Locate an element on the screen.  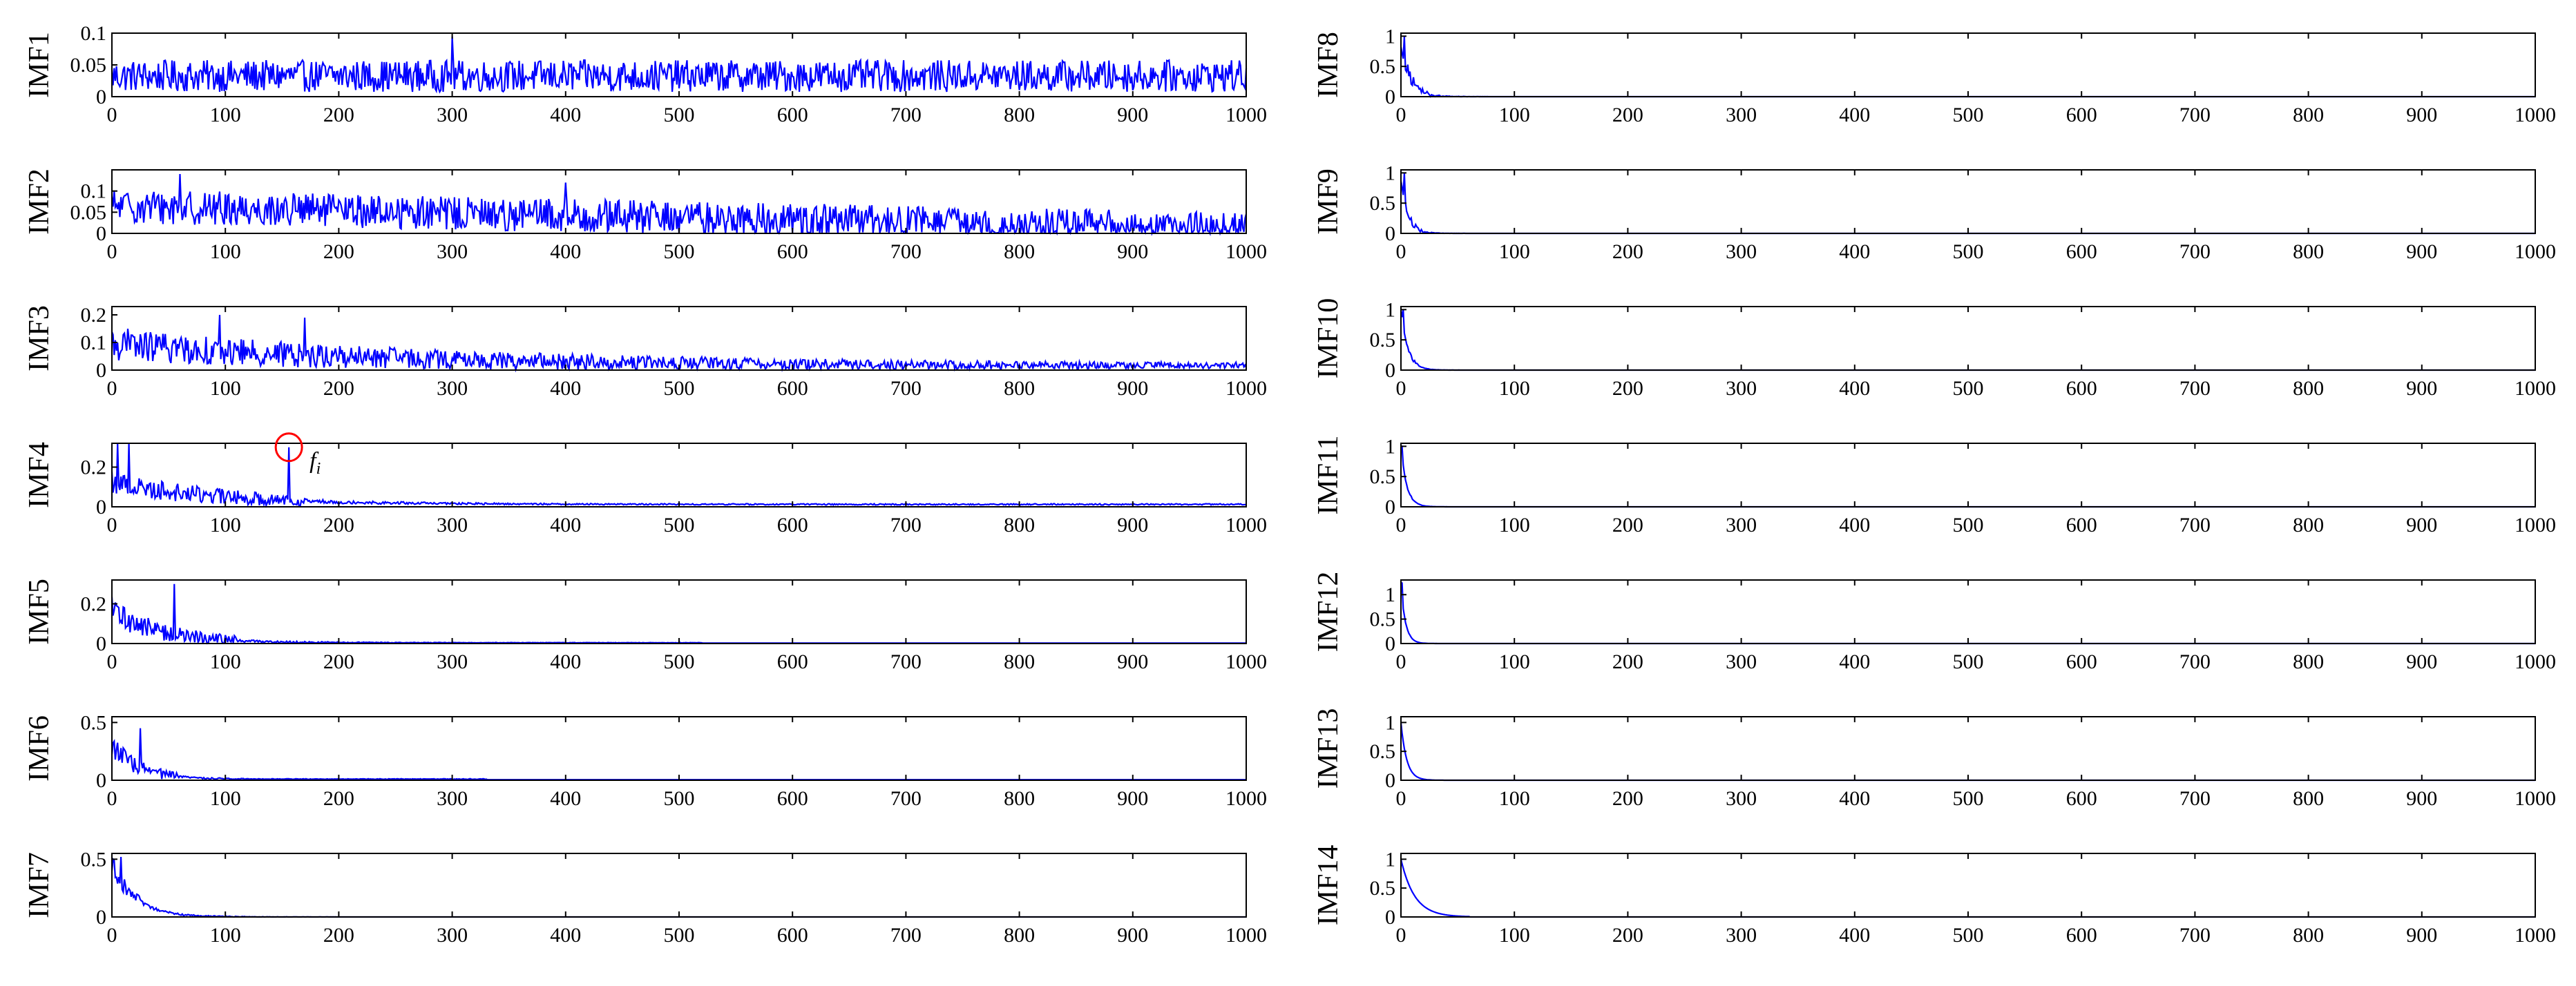
y-axis-label: IMF3 is located at coordinates (39, 338).